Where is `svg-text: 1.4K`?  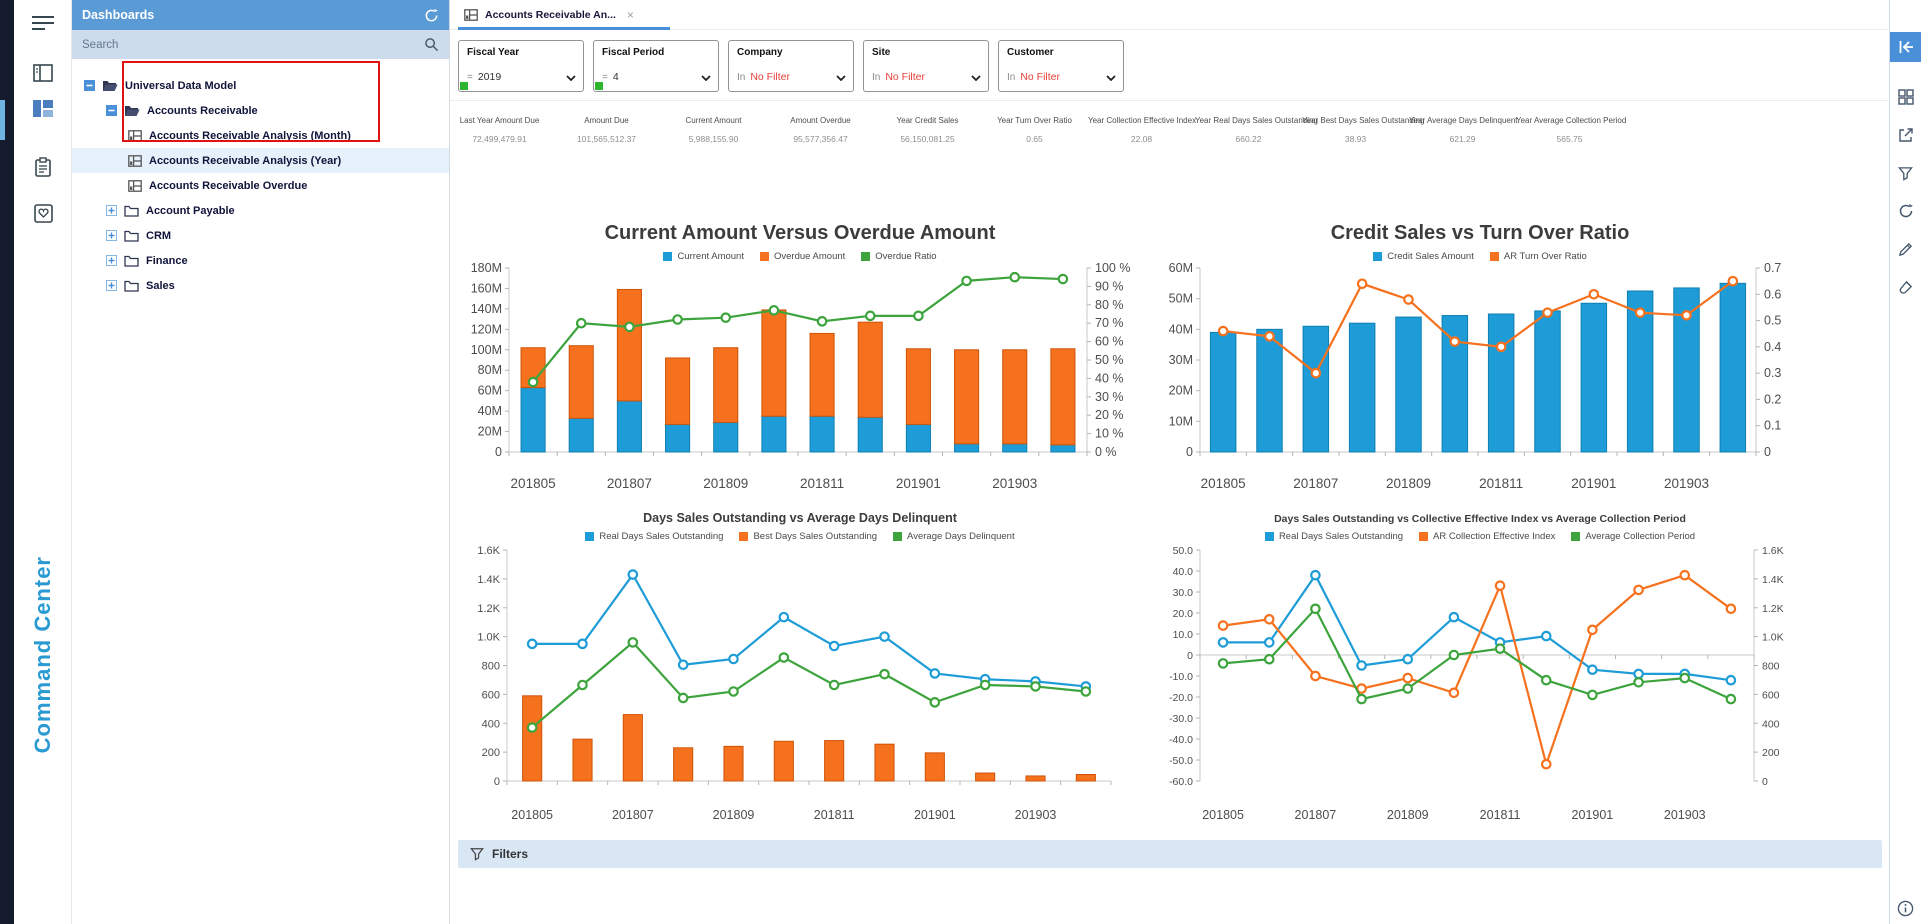 svg-text: 1.4K is located at coordinates (1773, 580).